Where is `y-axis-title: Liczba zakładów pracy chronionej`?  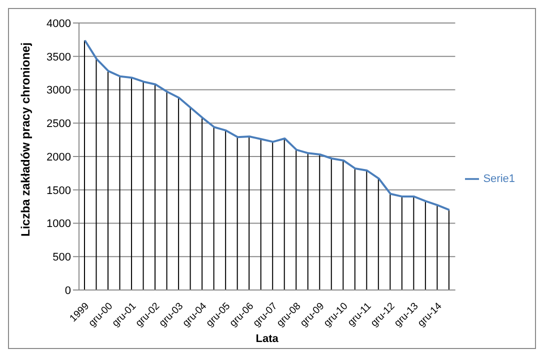
y-axis-title: Liczba zakładów pracy chronionej is located at coordinates (25, 139).